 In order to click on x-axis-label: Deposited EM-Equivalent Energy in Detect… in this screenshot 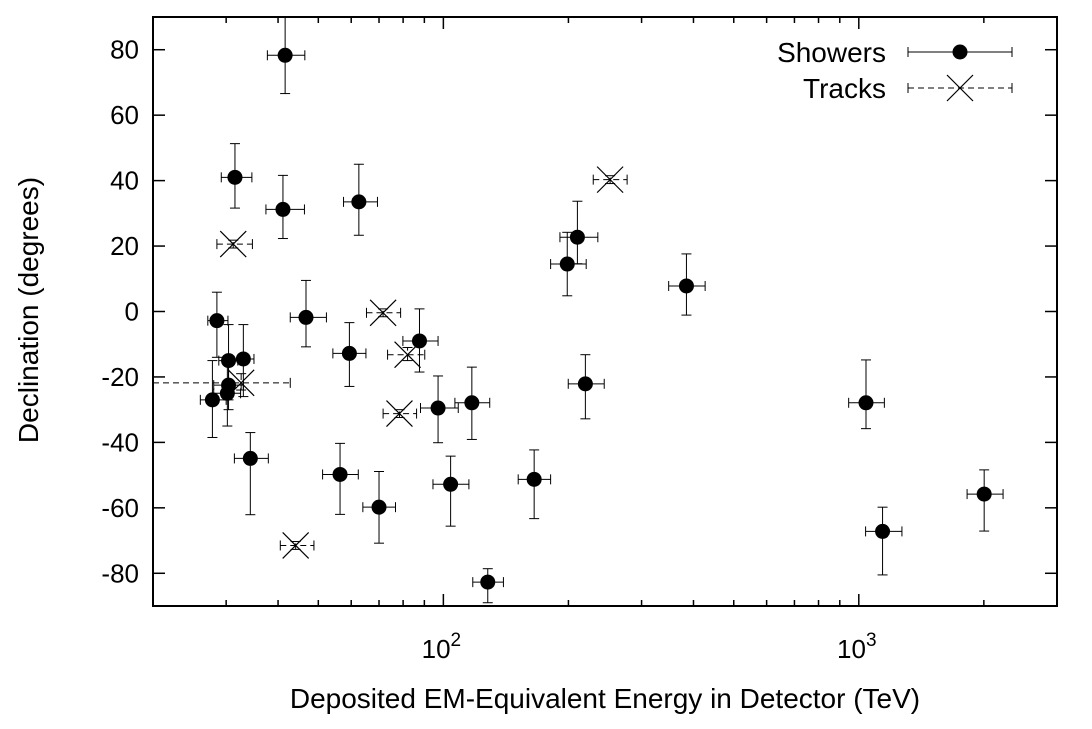, I will do `click(605, 698)`.